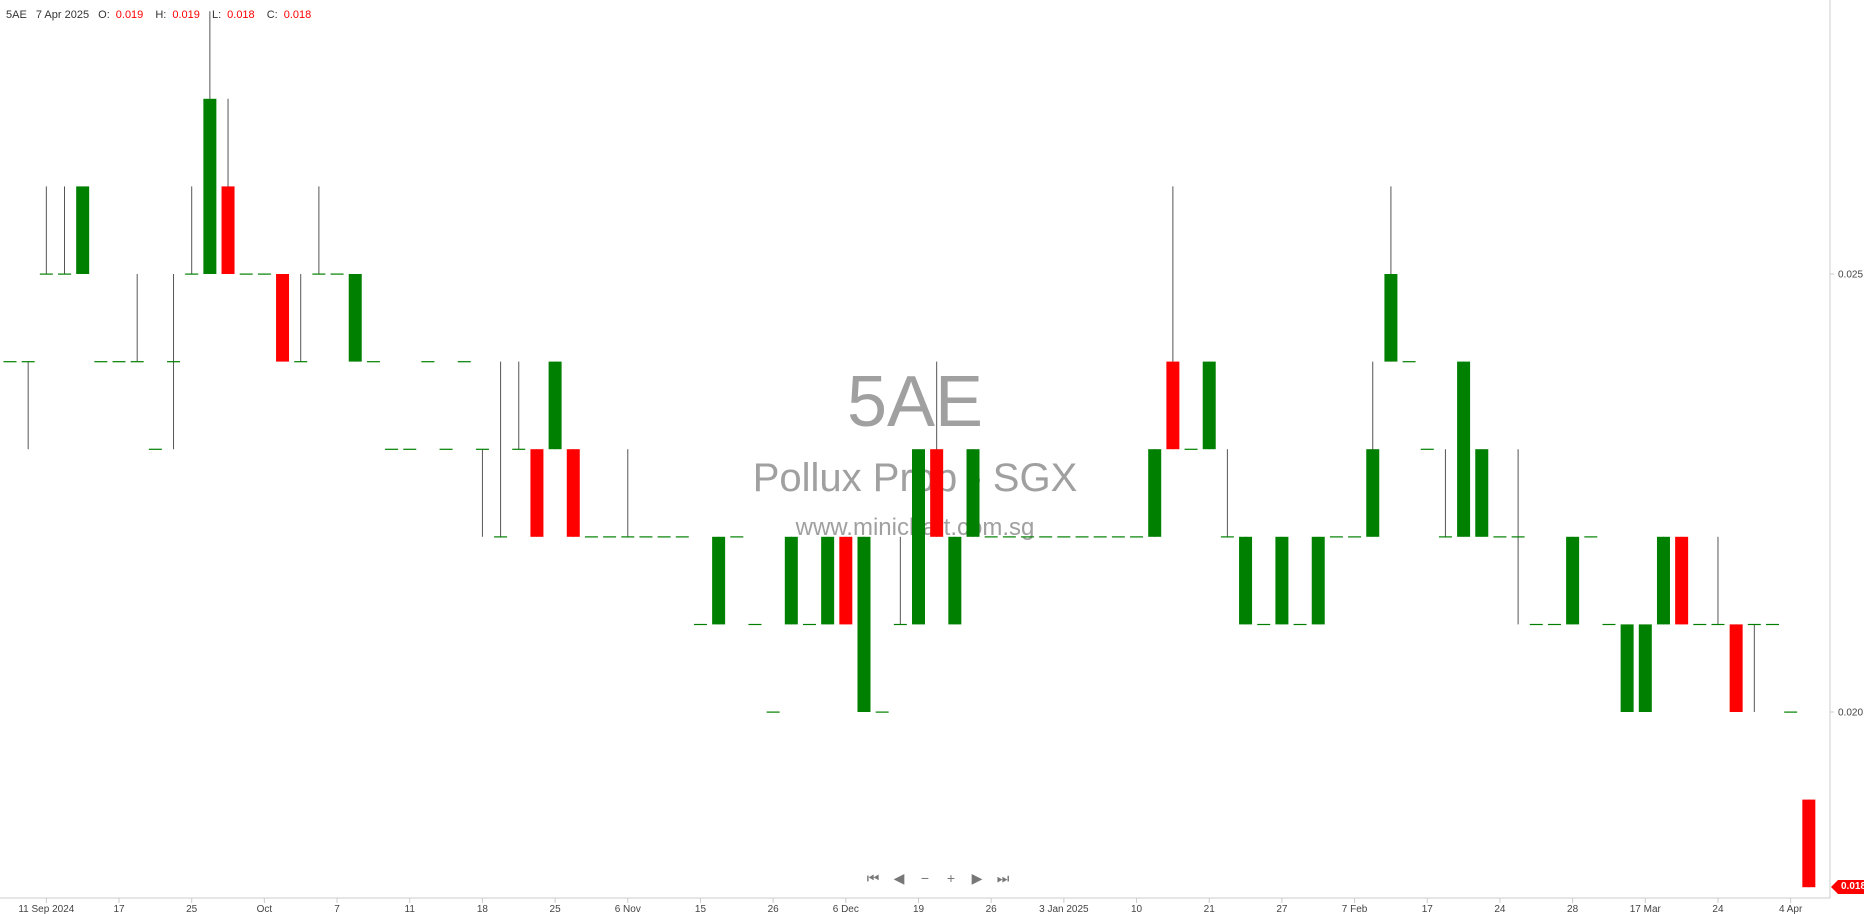 The height and width of the screenshot is (914, 1864). What do you see at coordinates (1003, 878) in the screenshot?
I see `last-button: ⏭` at bounding box center [1003, 878].